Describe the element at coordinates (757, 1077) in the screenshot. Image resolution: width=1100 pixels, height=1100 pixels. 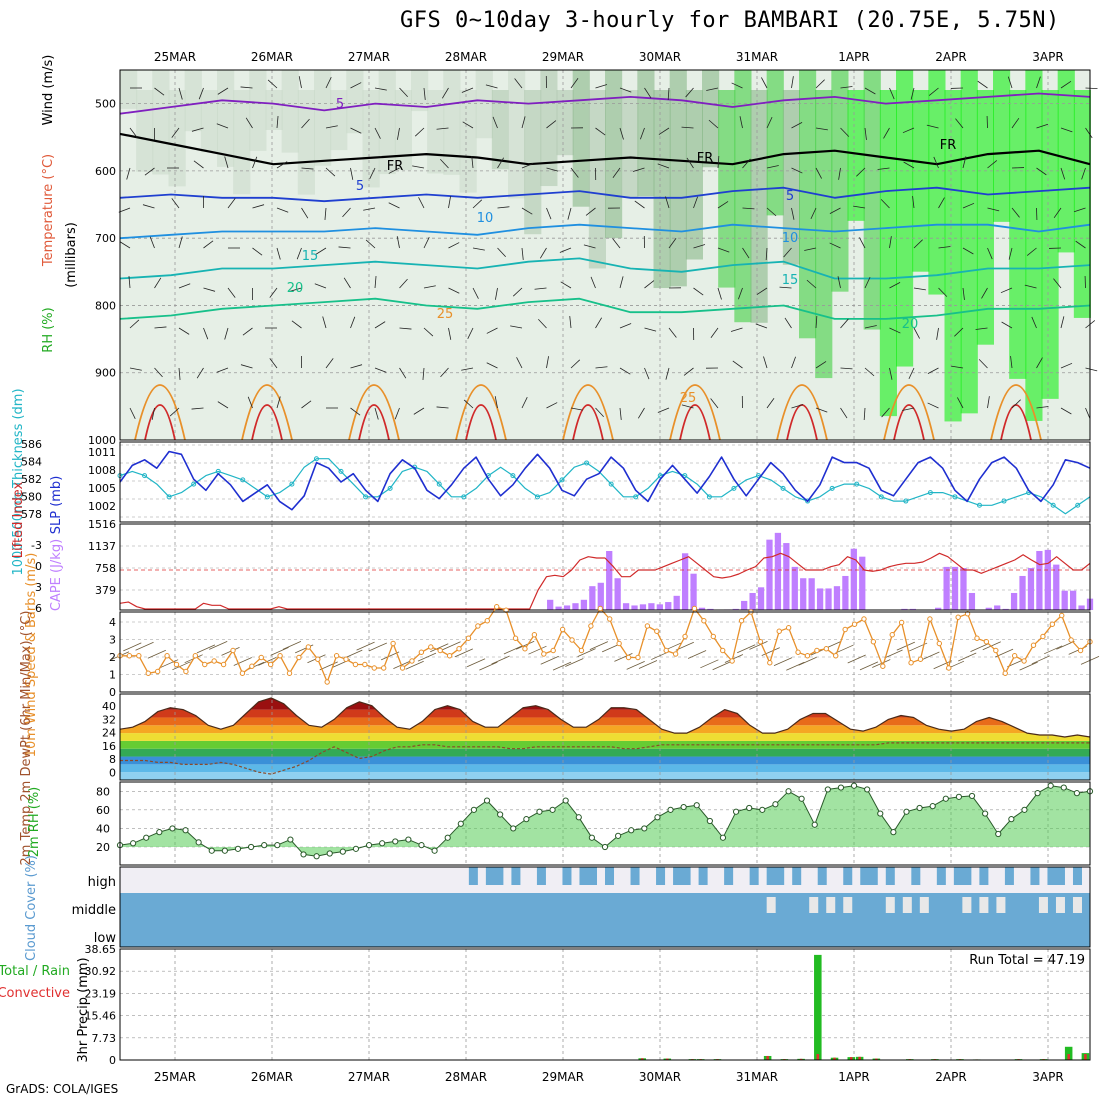
I see `date-label-bottom: 31MAR` at that location.